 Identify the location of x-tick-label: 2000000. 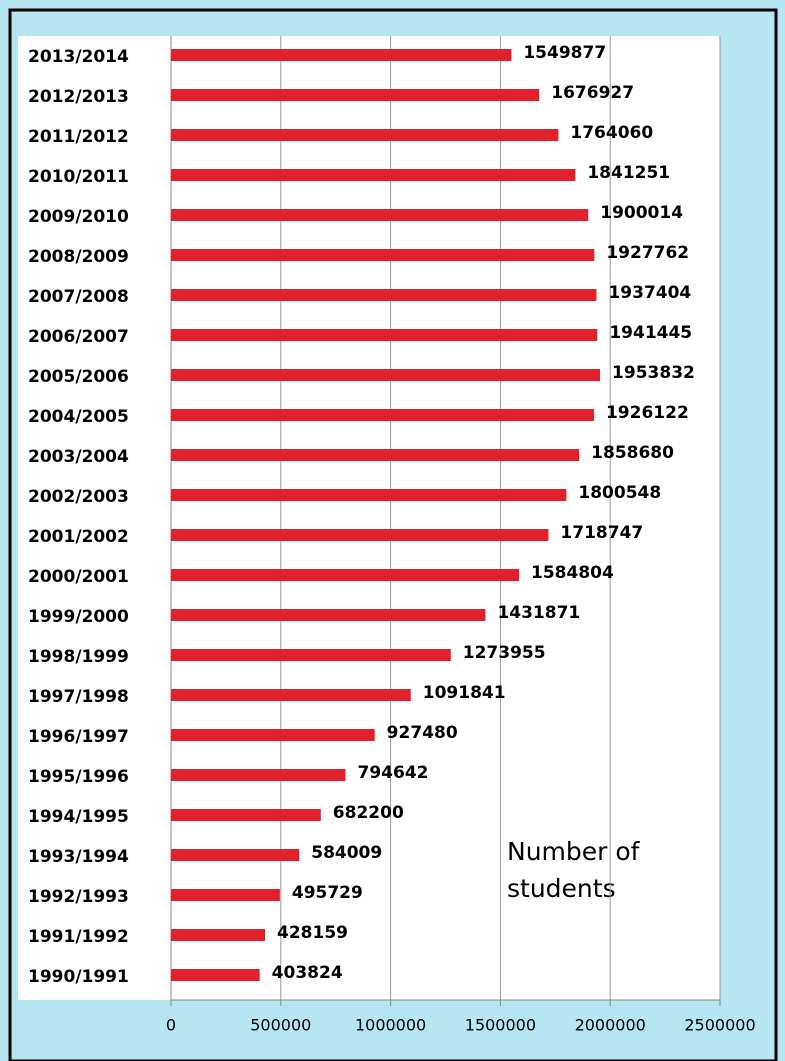
(610, 1025).